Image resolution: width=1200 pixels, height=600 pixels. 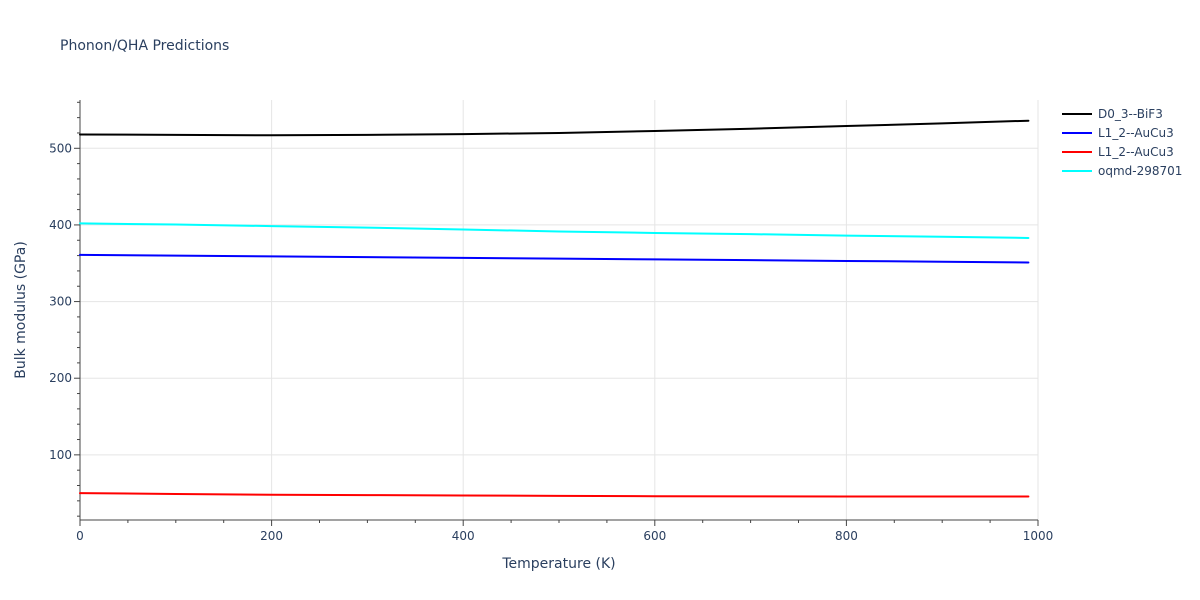 I want to click on legend-label: oqmd-298701, so click(x=1140, y=171).